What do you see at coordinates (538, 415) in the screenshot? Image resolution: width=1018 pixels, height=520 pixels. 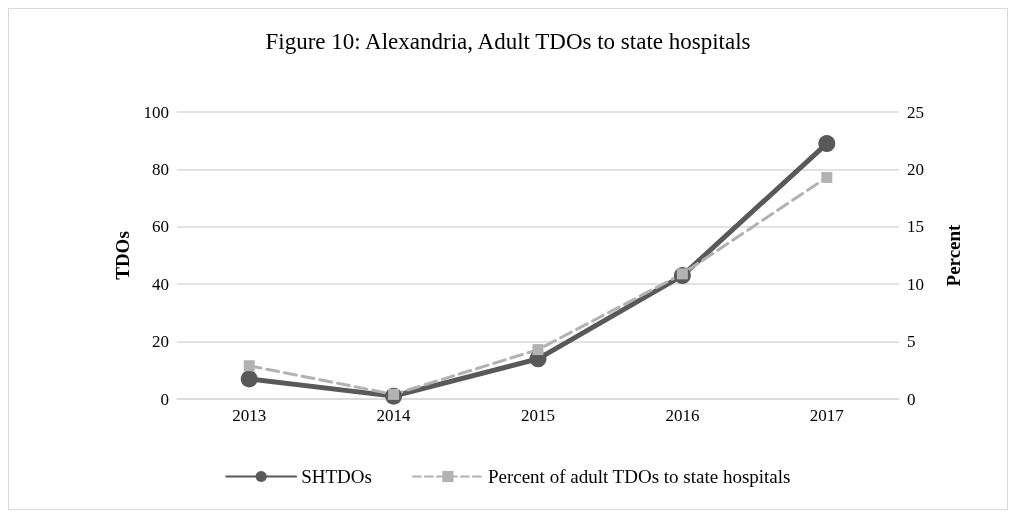 I see `x-tick-label: 2015` at bounding box center [538, 415].